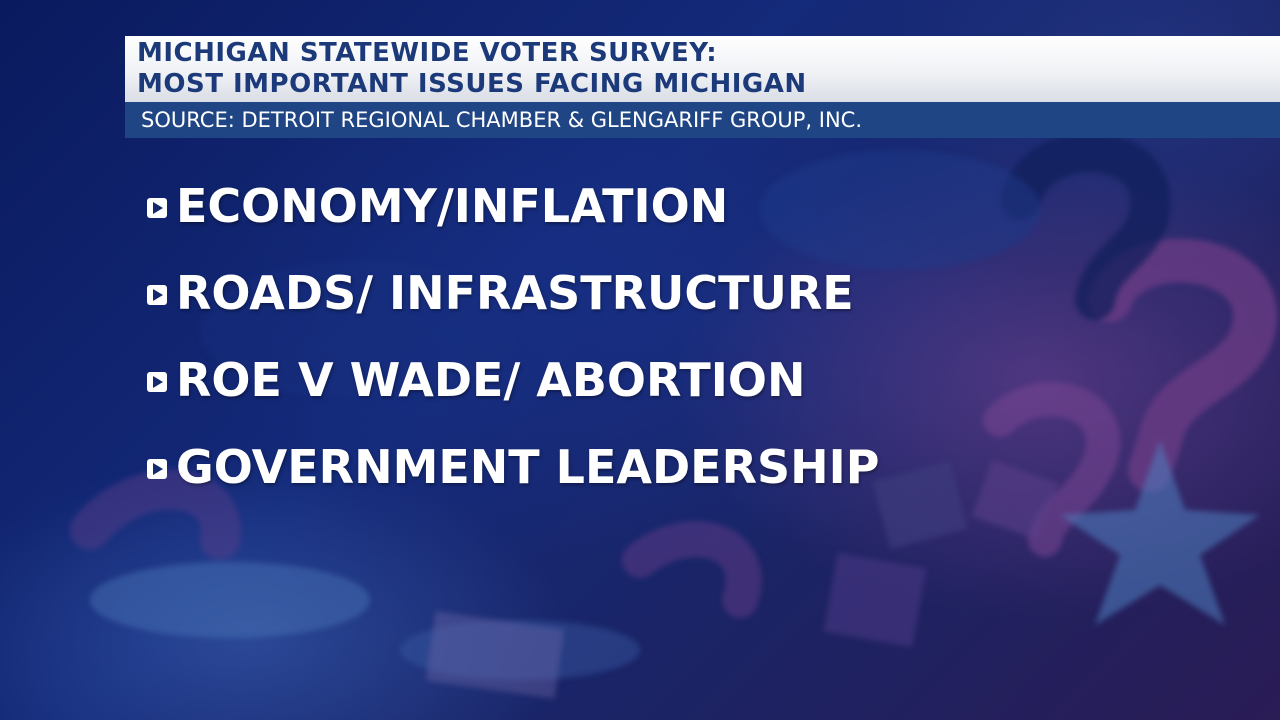  What do you see at coordinates (528, 467) in the screenshot?
I see `issue-label: GOVERNMENT LEADERSHIP` at bounding box center [528, 467].